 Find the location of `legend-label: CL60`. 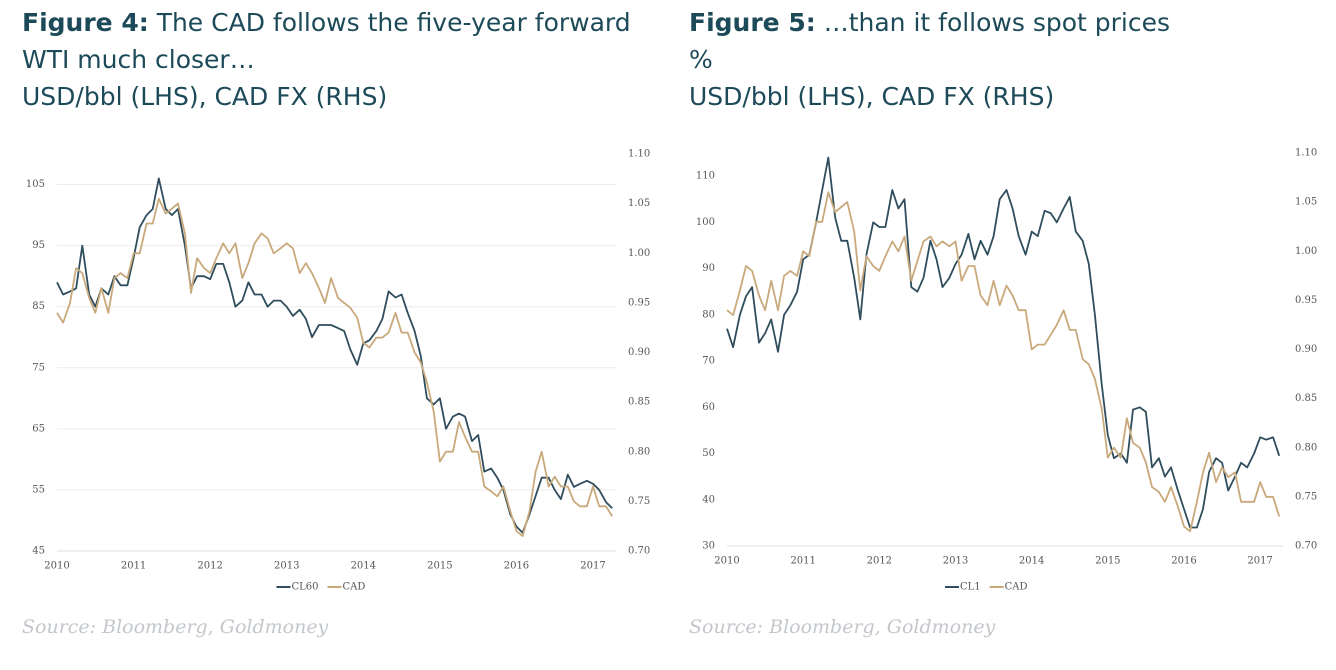

legend-label: CL60 is located at coordinates (305, 587).